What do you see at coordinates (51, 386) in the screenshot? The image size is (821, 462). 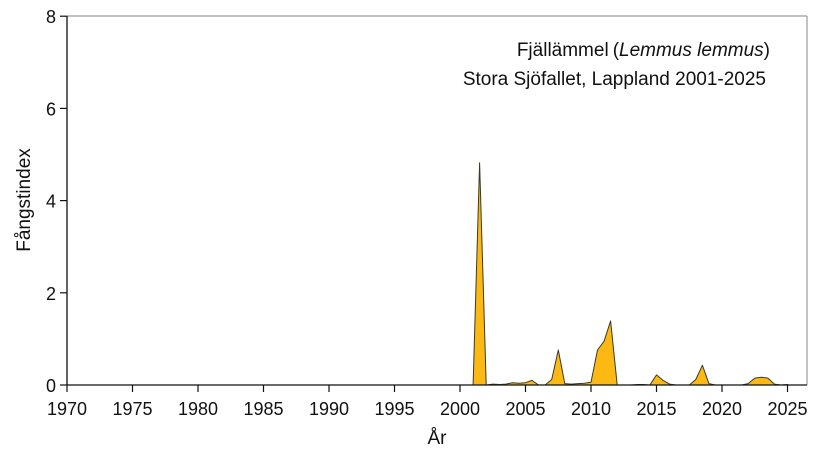 I see `y-tick-label: 0` at bounding box center [51, 386].